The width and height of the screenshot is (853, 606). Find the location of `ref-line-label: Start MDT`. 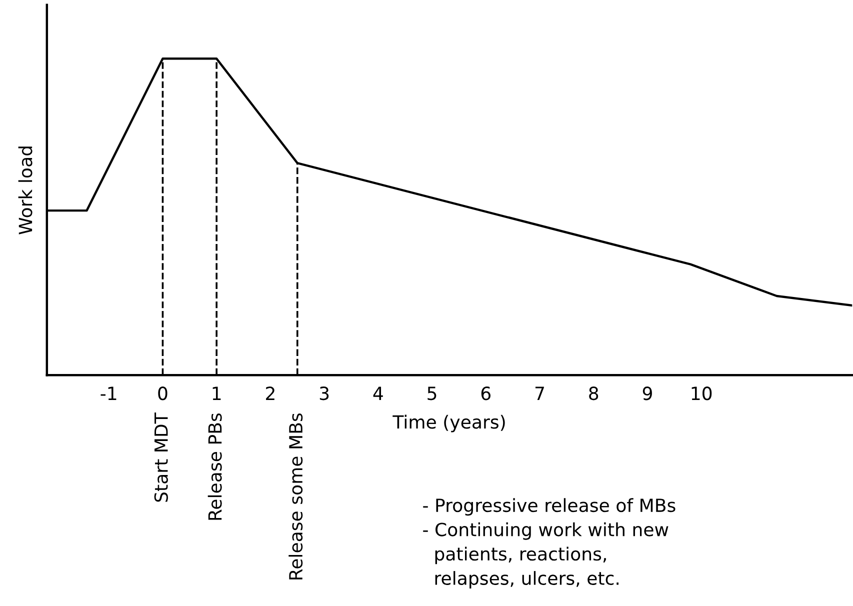

ref-line-label: Start MDT is located at coordinates (161, 457).